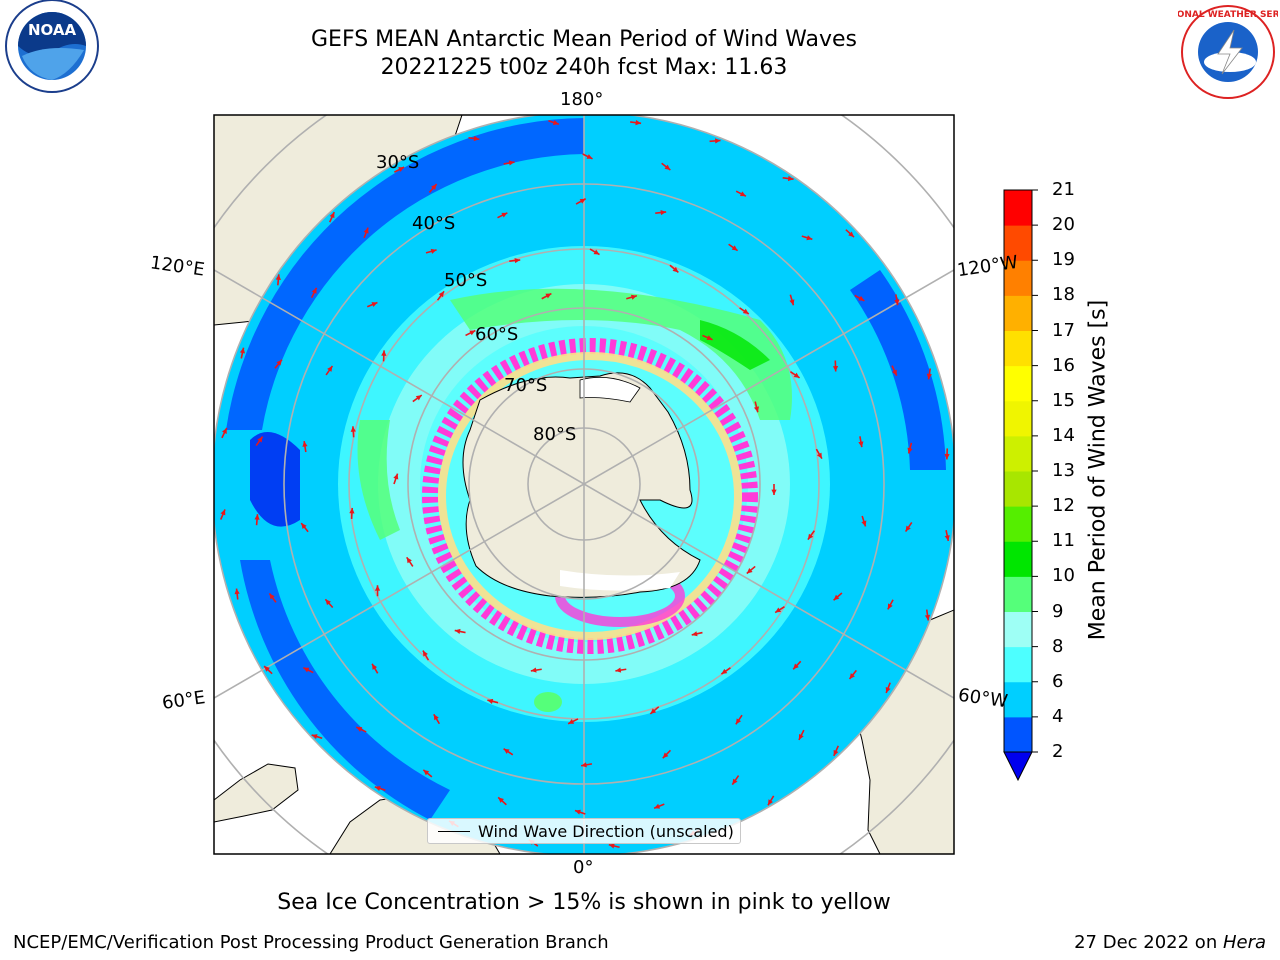 Image resolution: width=1280 pixels, height=960 pixels. I want to click on lat-label-30s: 30°S, so click(398, 162).